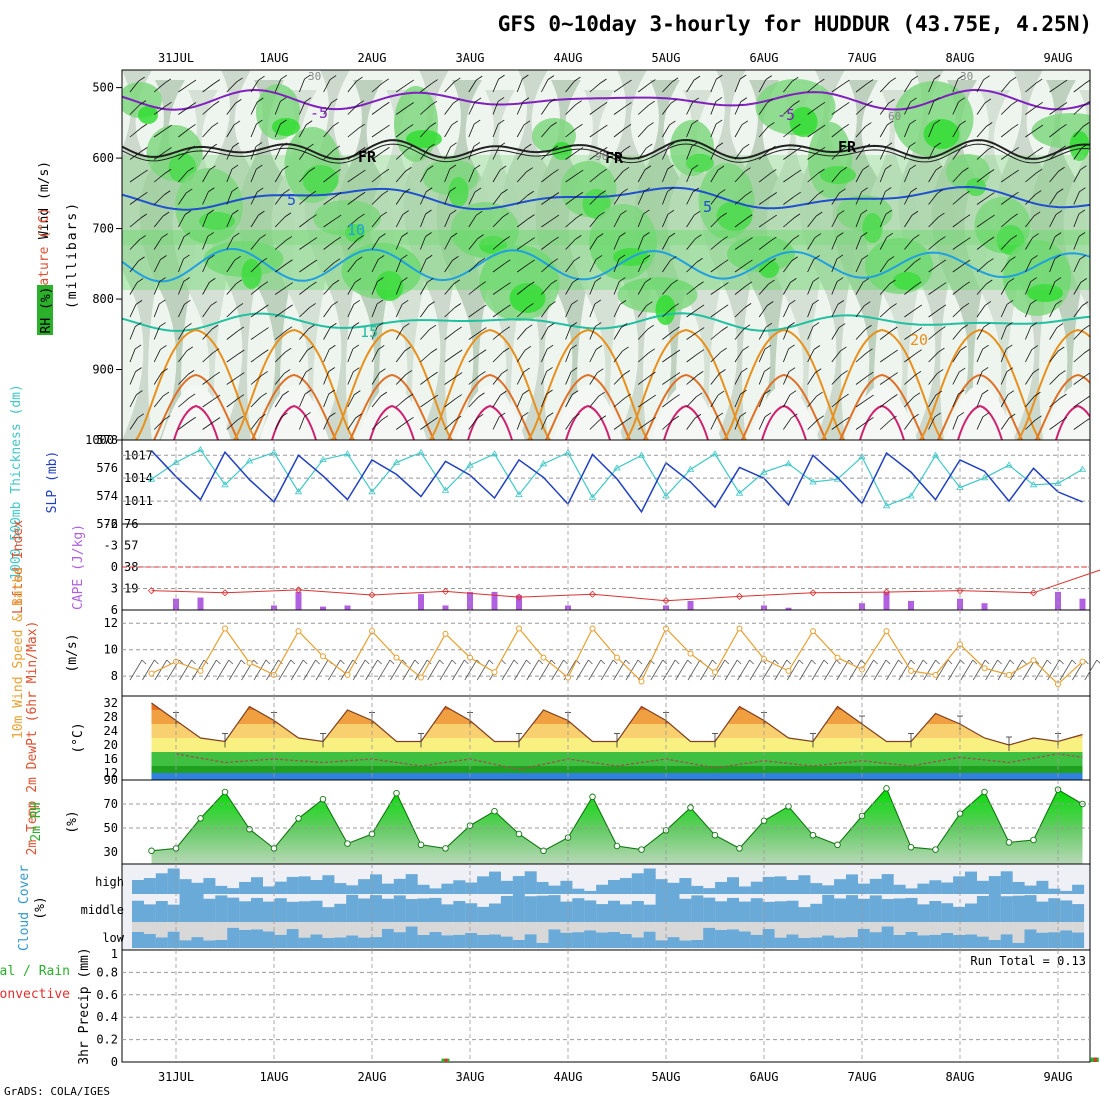 The width and height of the screenshot is (1100, 1100). I want to click on contour-minus5, so click(606, 99).